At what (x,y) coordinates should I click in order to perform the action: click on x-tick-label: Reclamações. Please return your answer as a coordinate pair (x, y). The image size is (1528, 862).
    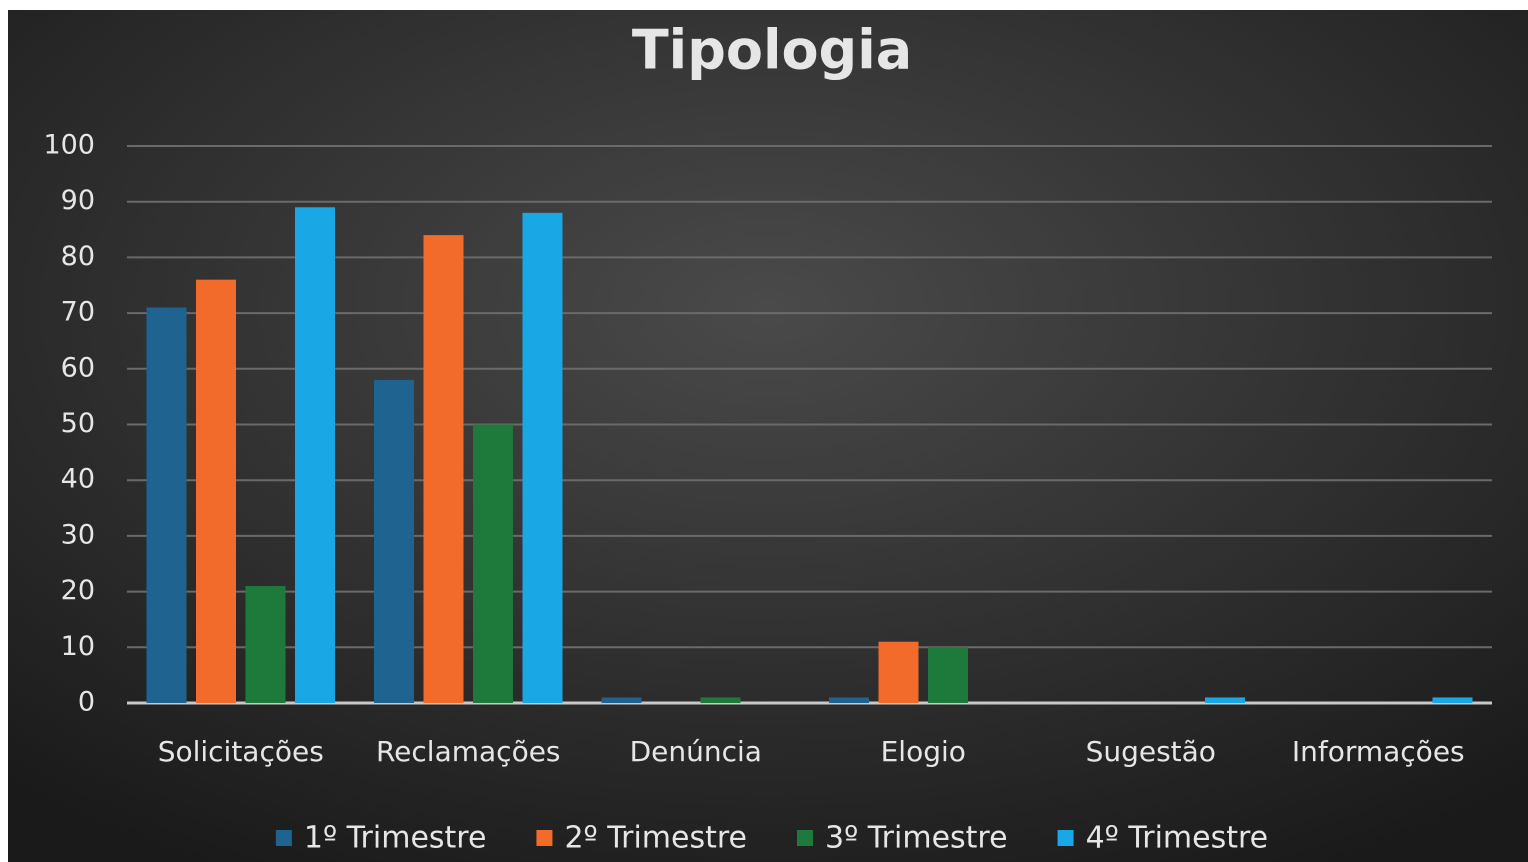
    Looking at the image, I should click on (468, 751).